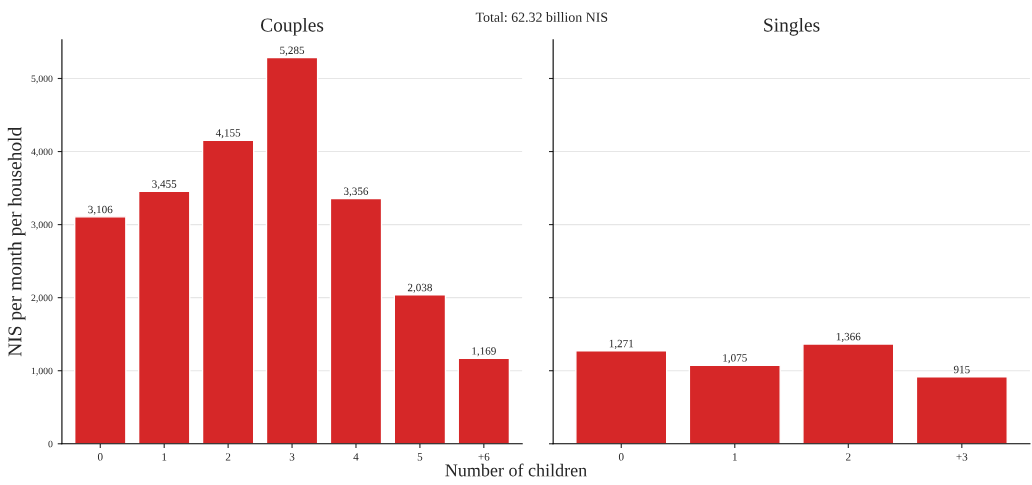 The width and height of the screenshot is (1032, 485). Describe the element at coordinates (42, 298) in the screenshot. I see `y-tick-label: 2,000` at that location.